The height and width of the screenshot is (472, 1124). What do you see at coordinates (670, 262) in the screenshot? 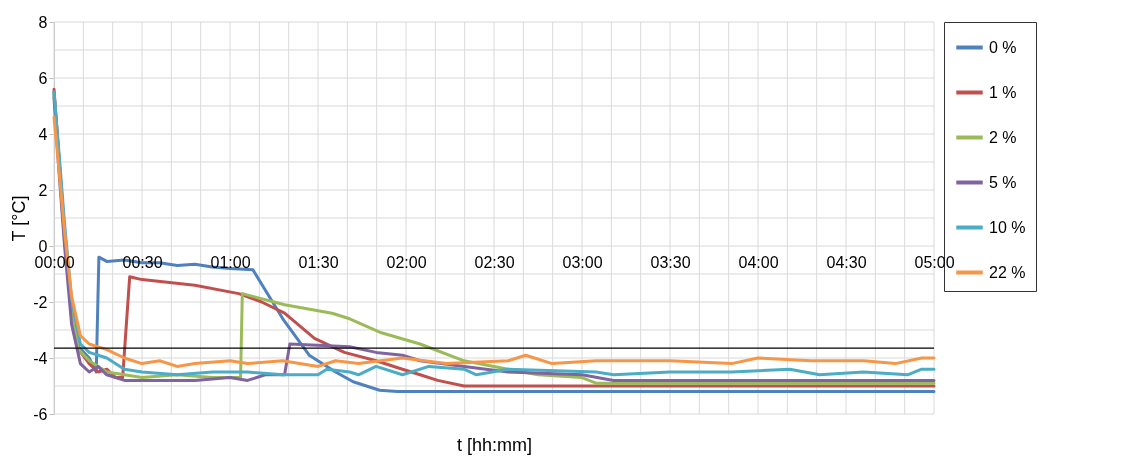
I see `x-tick-label: 03:30` at bounding box center [670, 262].